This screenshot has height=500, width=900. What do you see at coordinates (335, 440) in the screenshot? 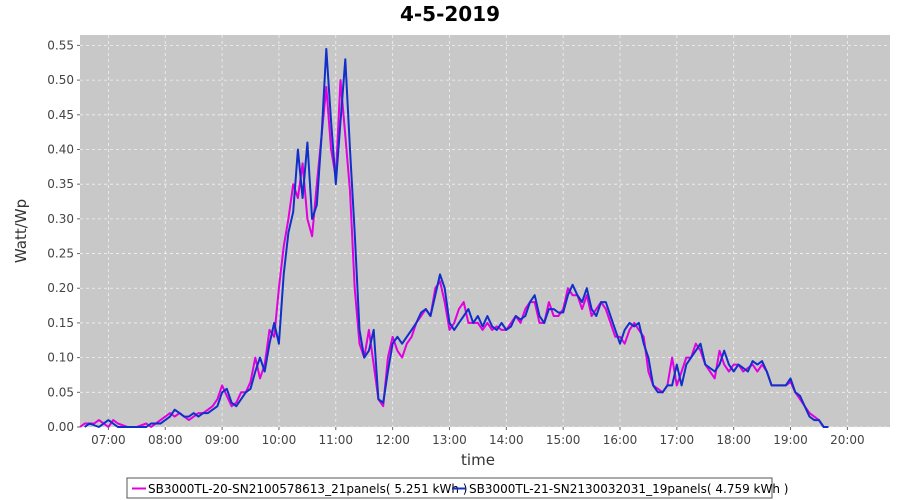
I see `x-tick-label: 11:00` at bounding box center [335, 440].